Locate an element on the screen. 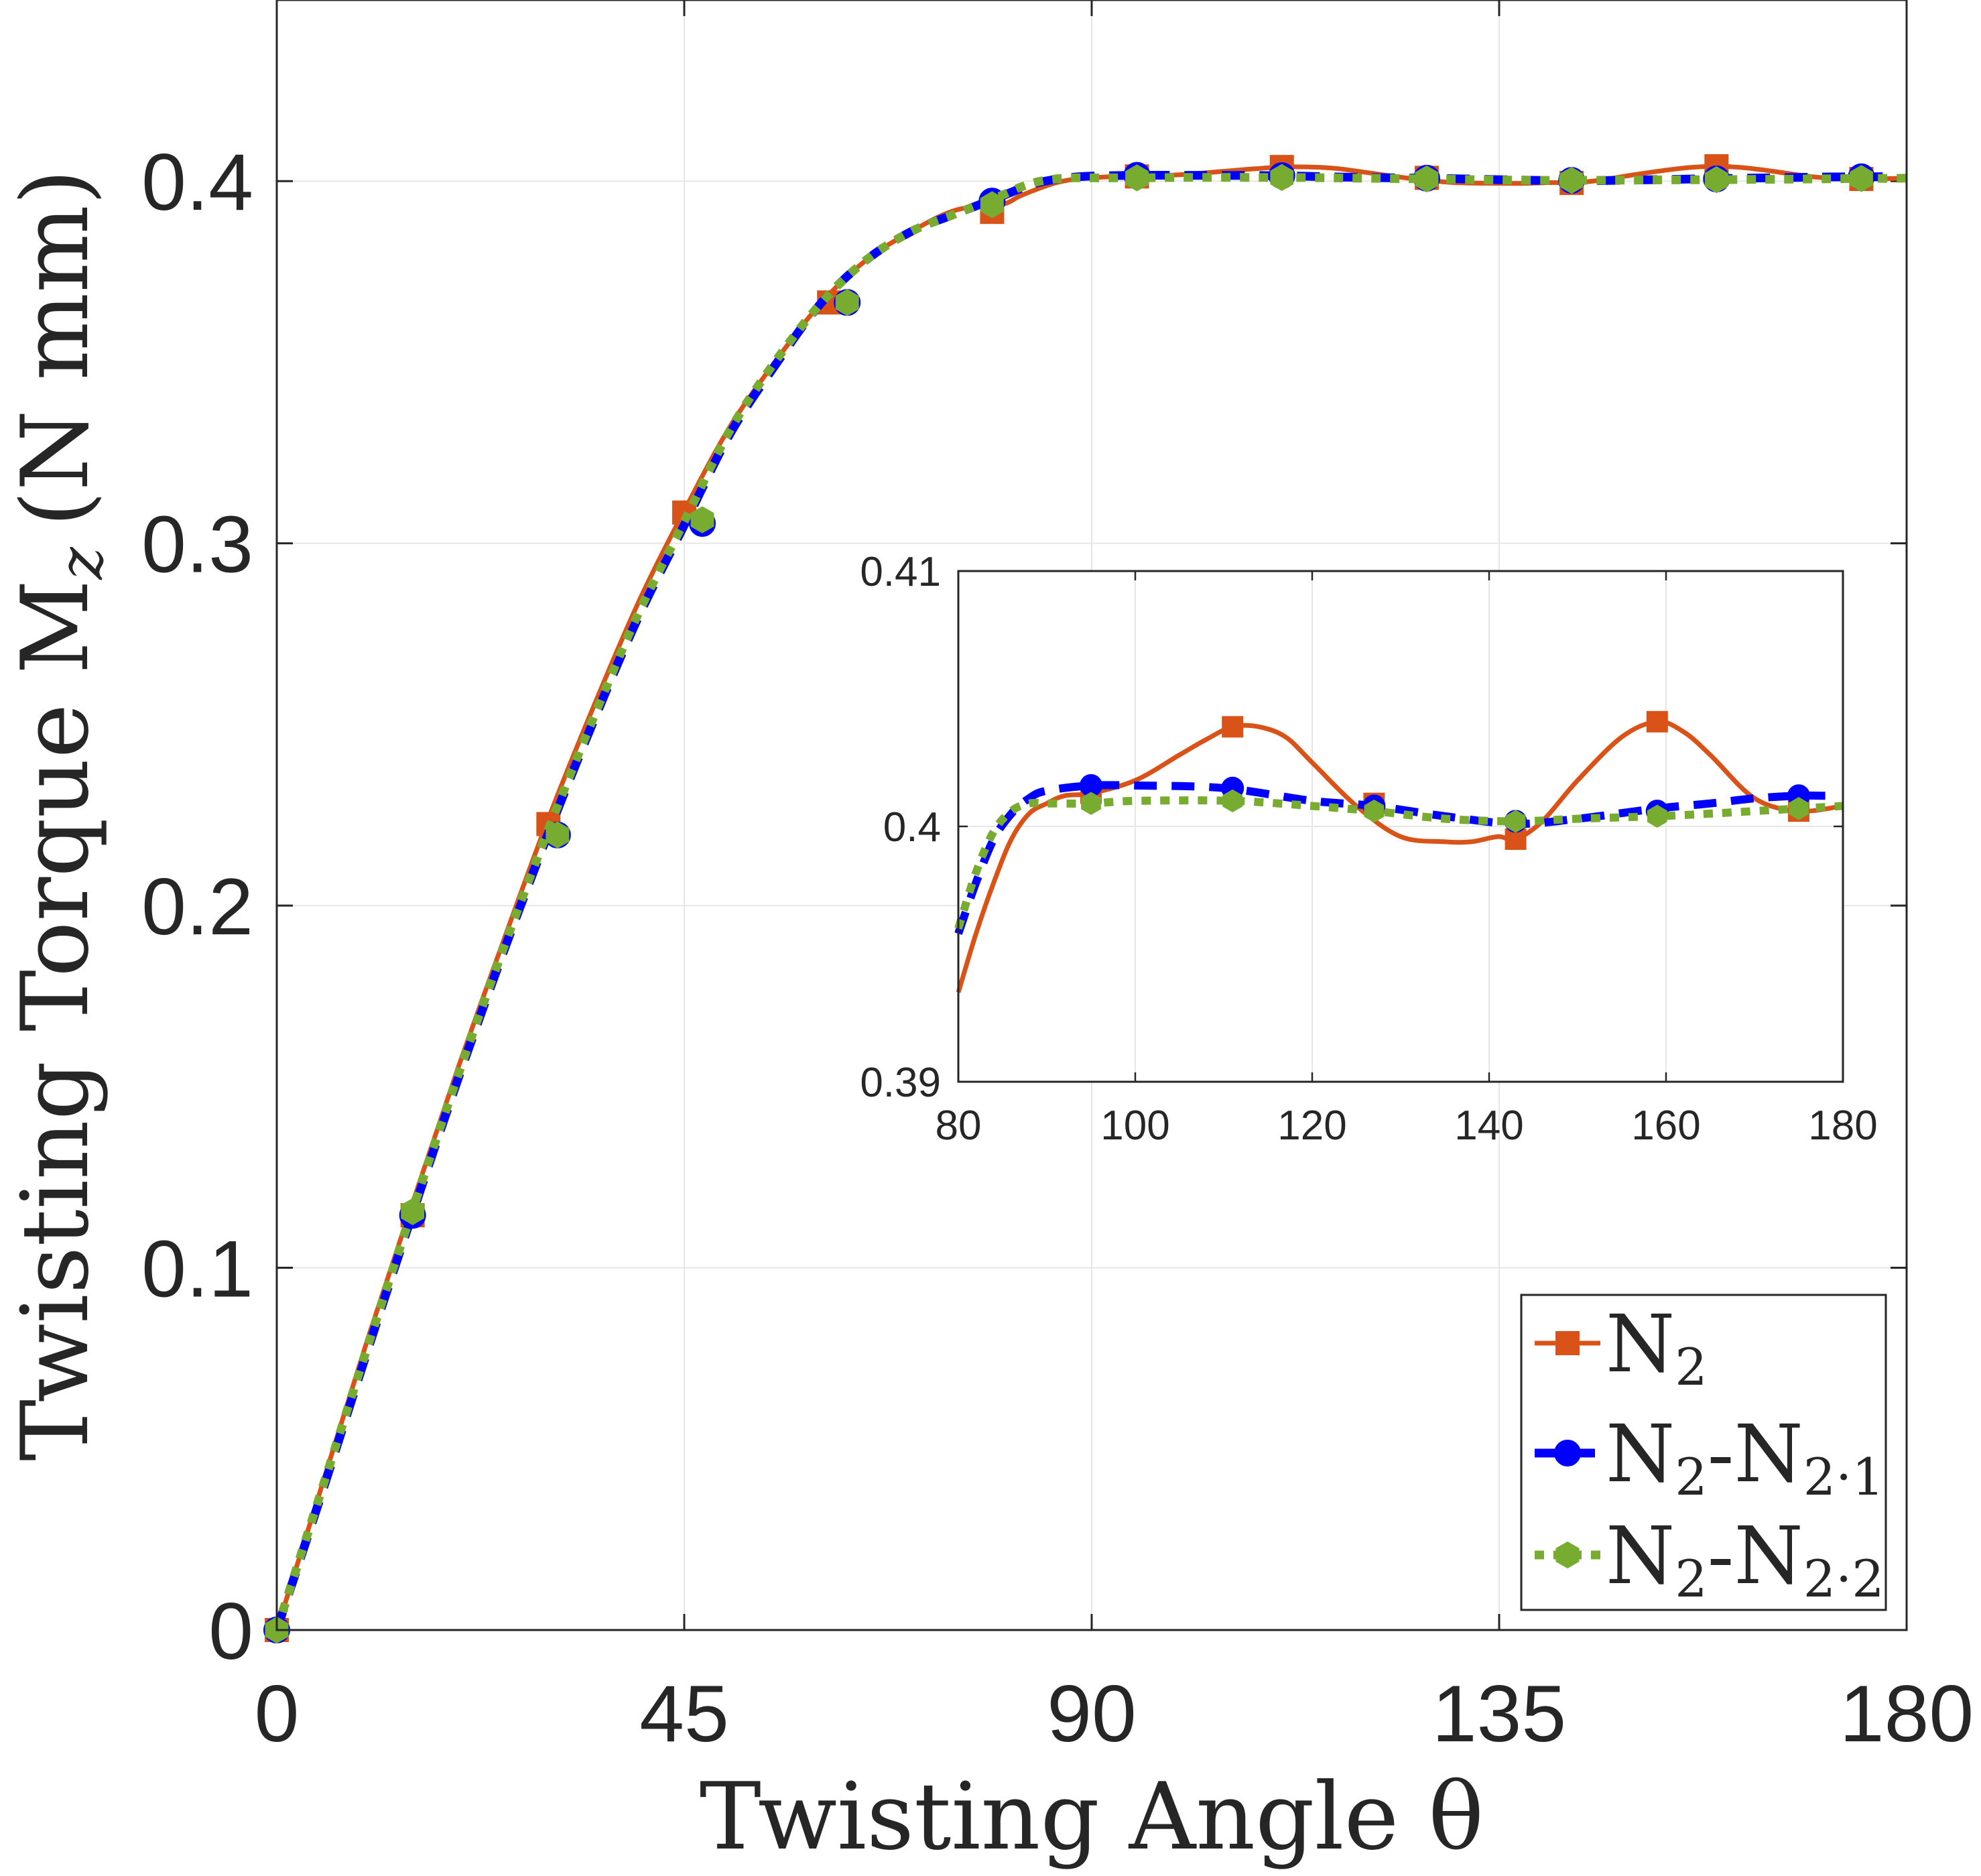 The height and width of the screenshot is (1876, 1981). x-axis-label: Twisting Angle θ is located at coordinates (1092, 1817).